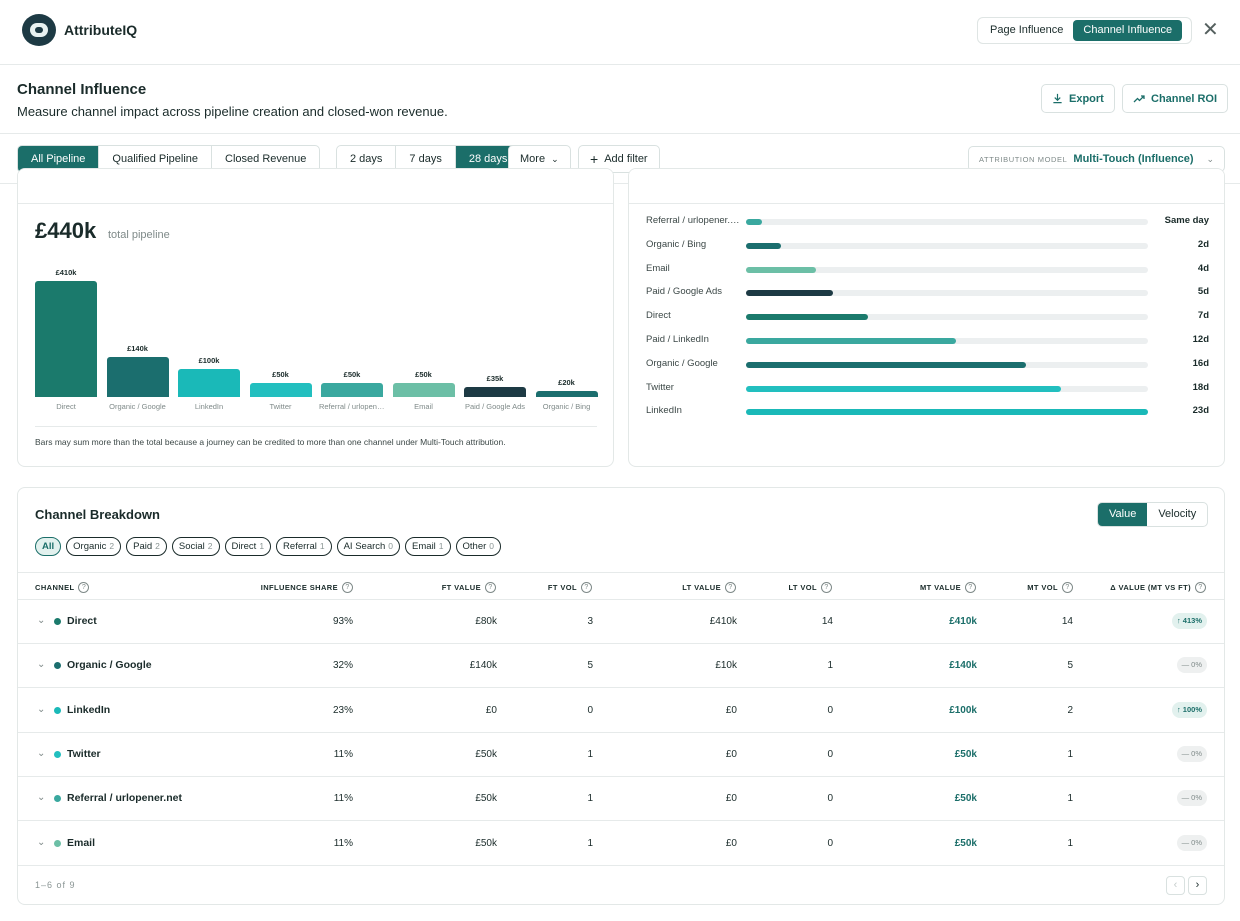 This screenshot has width=1240, height=921. Describe the element at coordinates (590, 666) in the screenshot. I see `cell-ft-vol: 5` at that location.